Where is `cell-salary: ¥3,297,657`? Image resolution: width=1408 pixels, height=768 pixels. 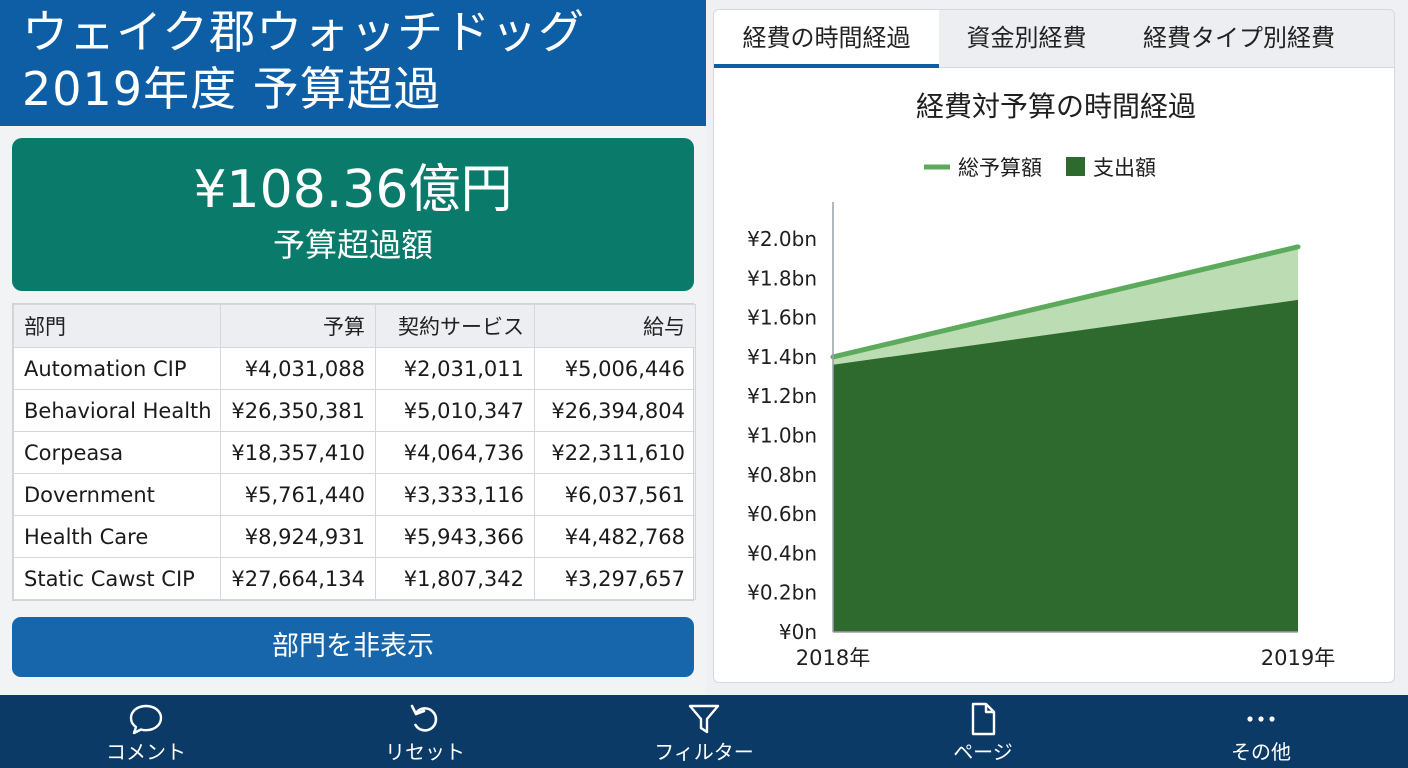 cell-salary: ¥3,297,657 is located at coordinates (615, 578).